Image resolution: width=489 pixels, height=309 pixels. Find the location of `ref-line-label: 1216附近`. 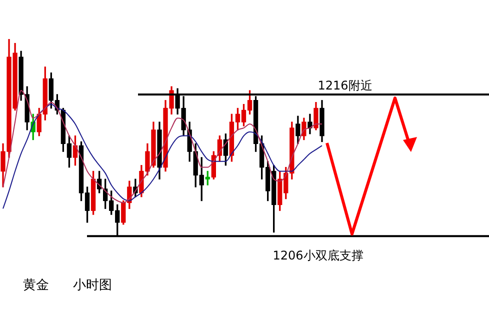

ref-line-label: 1216附近 is located at coordinates (345, 85).